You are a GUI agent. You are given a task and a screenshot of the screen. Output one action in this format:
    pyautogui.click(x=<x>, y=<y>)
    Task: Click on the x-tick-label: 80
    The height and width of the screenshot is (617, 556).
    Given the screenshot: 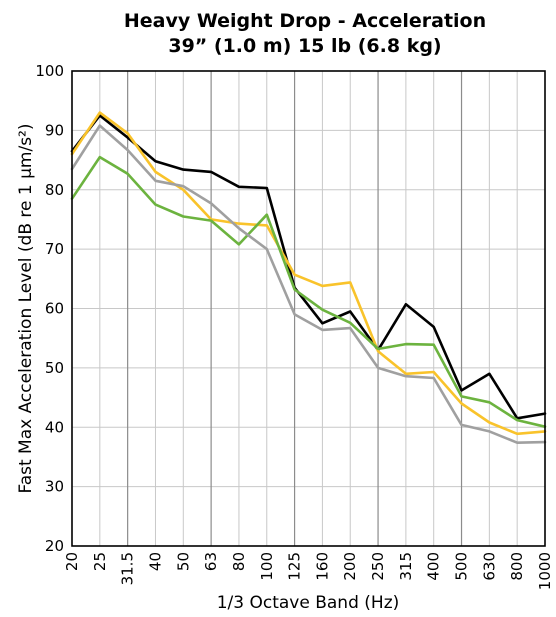 What is the action you would take?
    pyautogui.click(x=239, y=561)
    